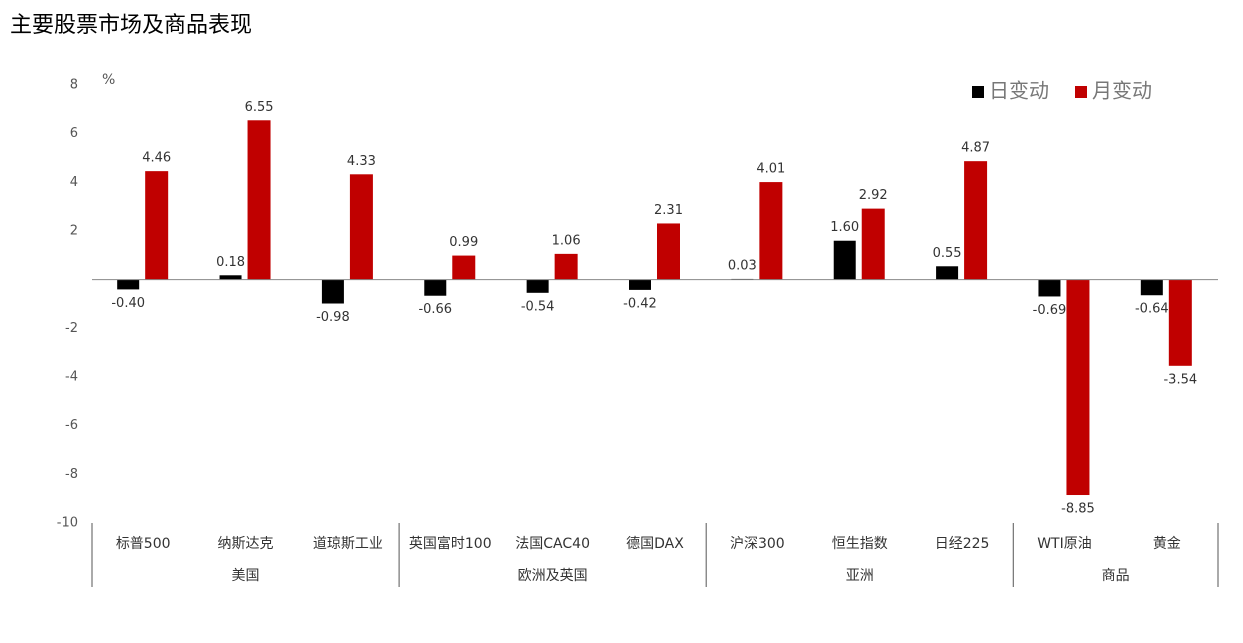 This screenshot has width=1243, height=643. I want to click on x-tick-label: WTI原油, so click(1064, 544).